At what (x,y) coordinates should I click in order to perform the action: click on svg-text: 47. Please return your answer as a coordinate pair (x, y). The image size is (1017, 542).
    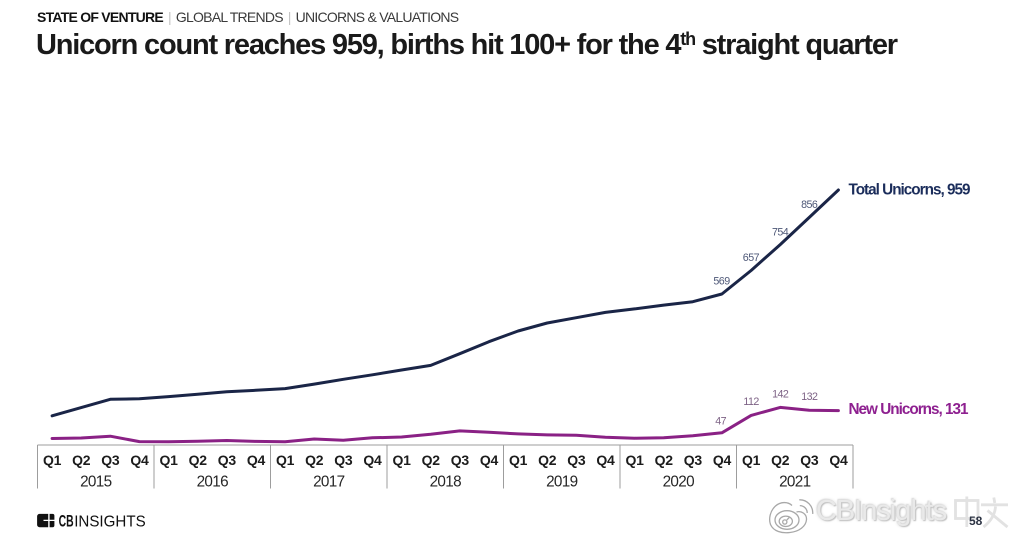
    Looking at the image, I should click on (720, 421).